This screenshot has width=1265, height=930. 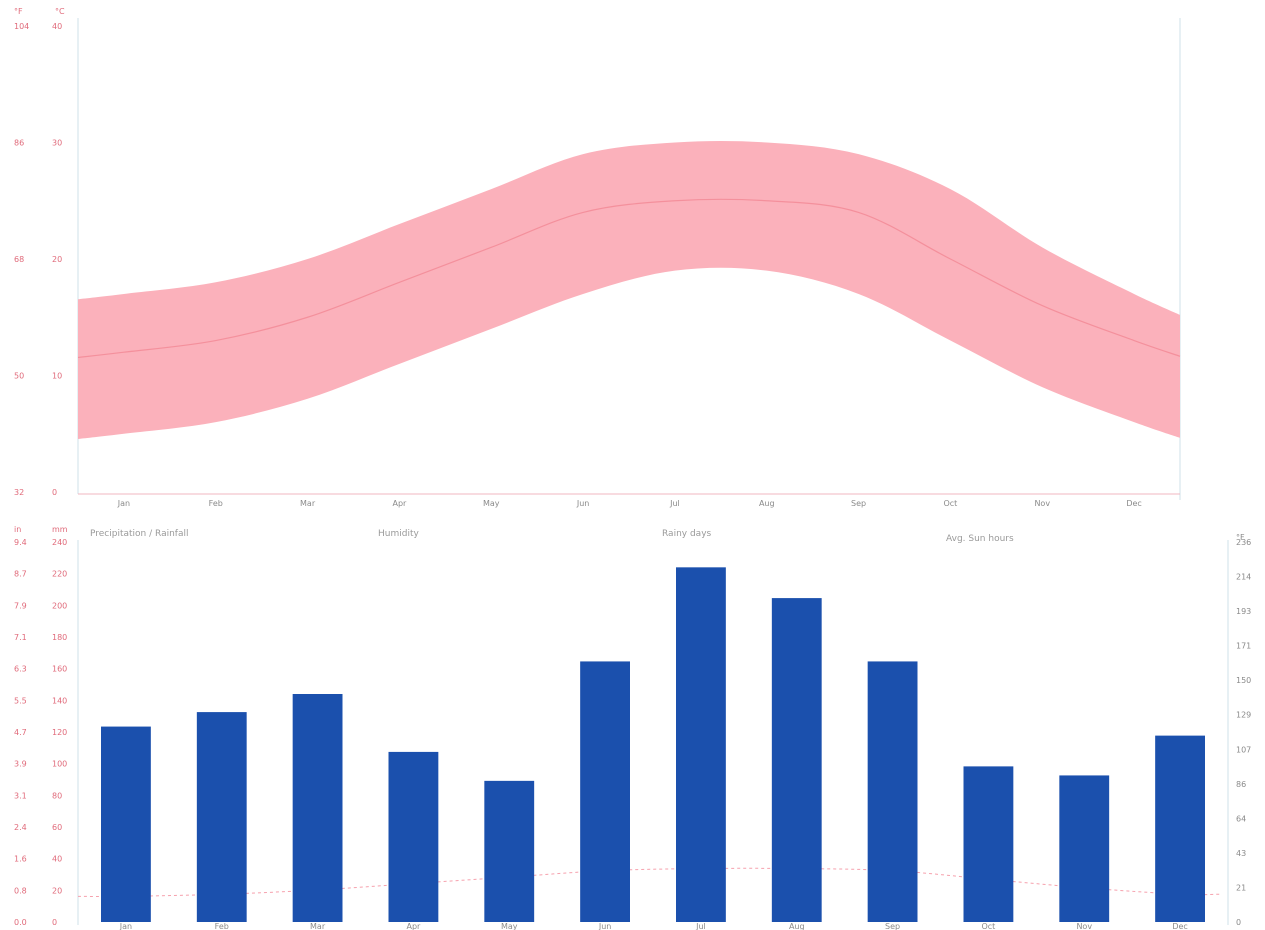 What do you see at coordinates (18, 11) in the screenshot?
I see `temp-left-axis-label: °F` at bounding box center [18, 11].